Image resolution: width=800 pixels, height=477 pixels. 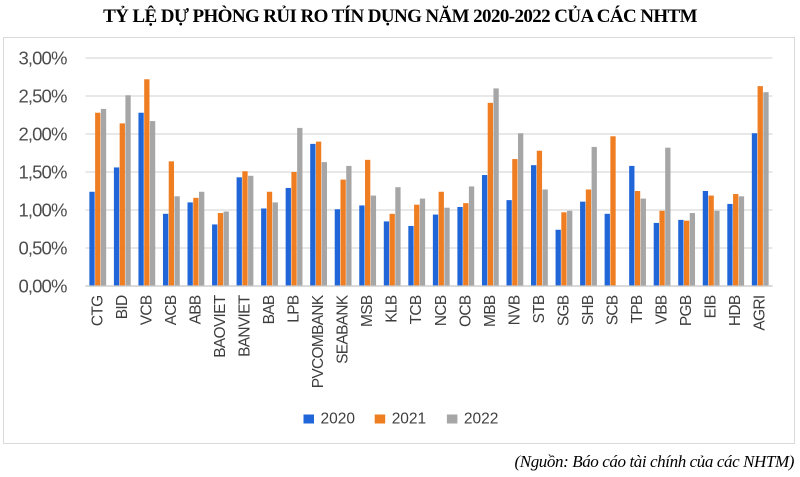 What do you see at coordinates (735, 310) in the screenshot?
I see `svg-text: HDB` at bounding box center [735, 310].